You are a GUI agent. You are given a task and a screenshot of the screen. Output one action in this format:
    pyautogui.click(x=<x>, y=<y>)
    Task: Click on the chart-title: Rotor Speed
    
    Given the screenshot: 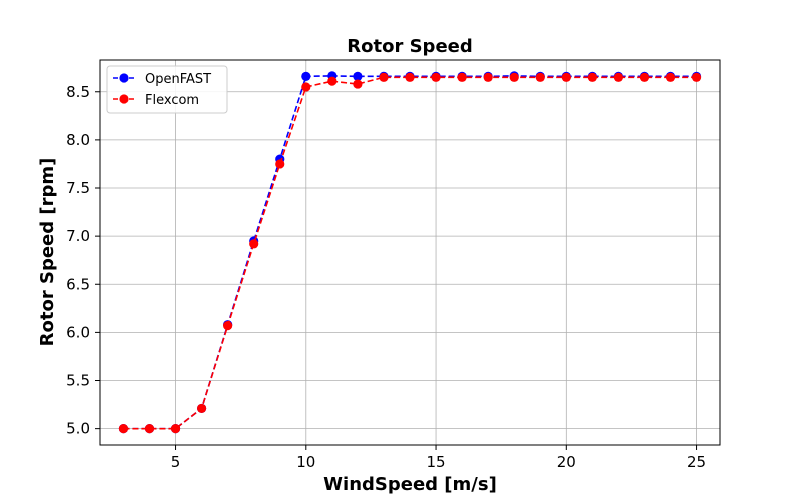 What is the action you would take?
    pyautogui.click(x=410, y=46)
    